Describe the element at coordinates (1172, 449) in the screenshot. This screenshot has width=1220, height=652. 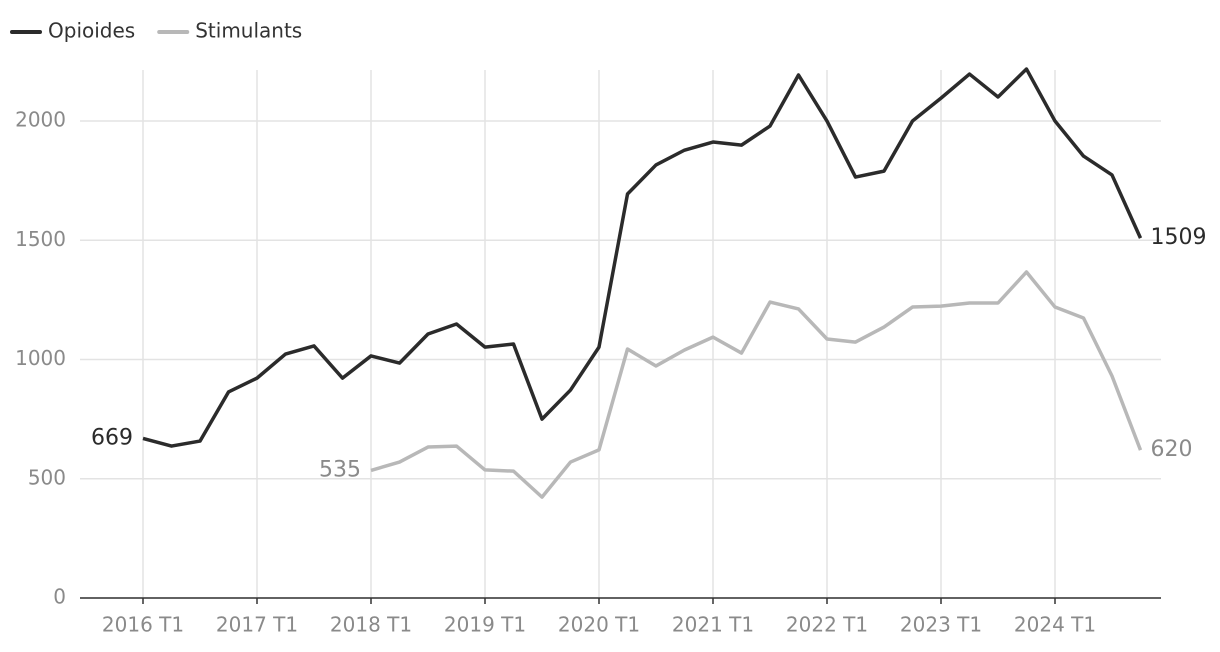
I see `data-label: 620` at that location.